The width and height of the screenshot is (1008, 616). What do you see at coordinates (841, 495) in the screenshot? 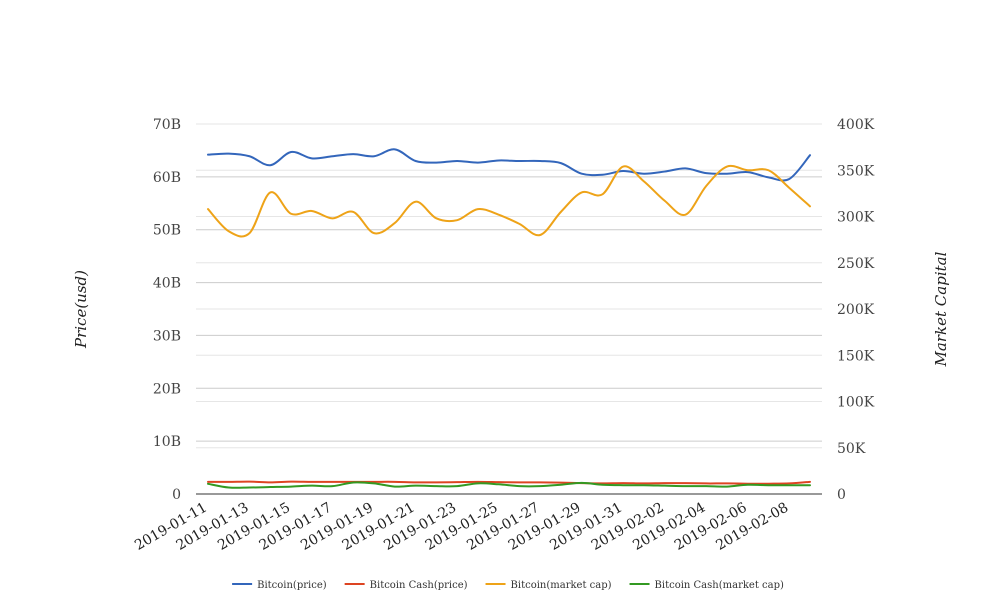
I see `y-right-tick-label: 0` at bounding box center [841, 495].